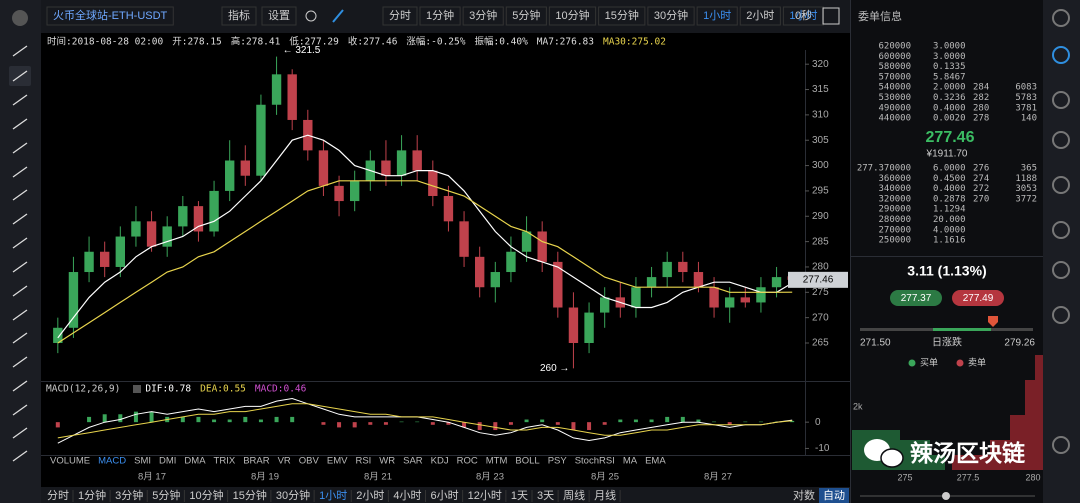 The image size is (1080, 503). Describe the element at coordinates (630, 461) in the screenshot. I see `indicator-tab: MA` at that location.